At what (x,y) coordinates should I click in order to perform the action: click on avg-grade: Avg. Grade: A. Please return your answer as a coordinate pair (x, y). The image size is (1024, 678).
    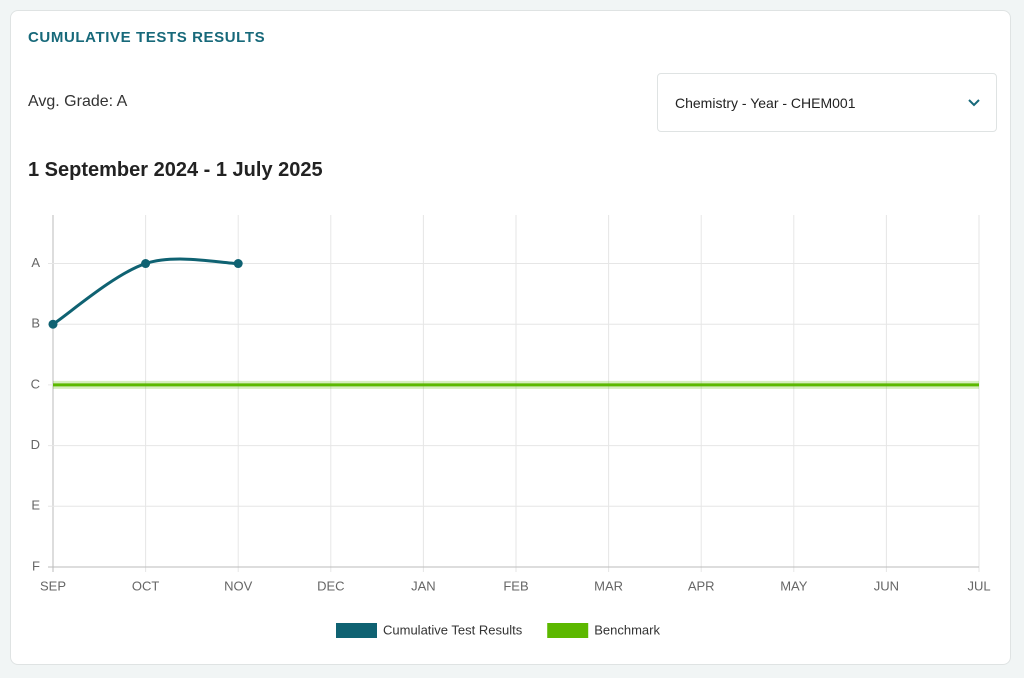
    Looking at the image, I should click on (78, 101).